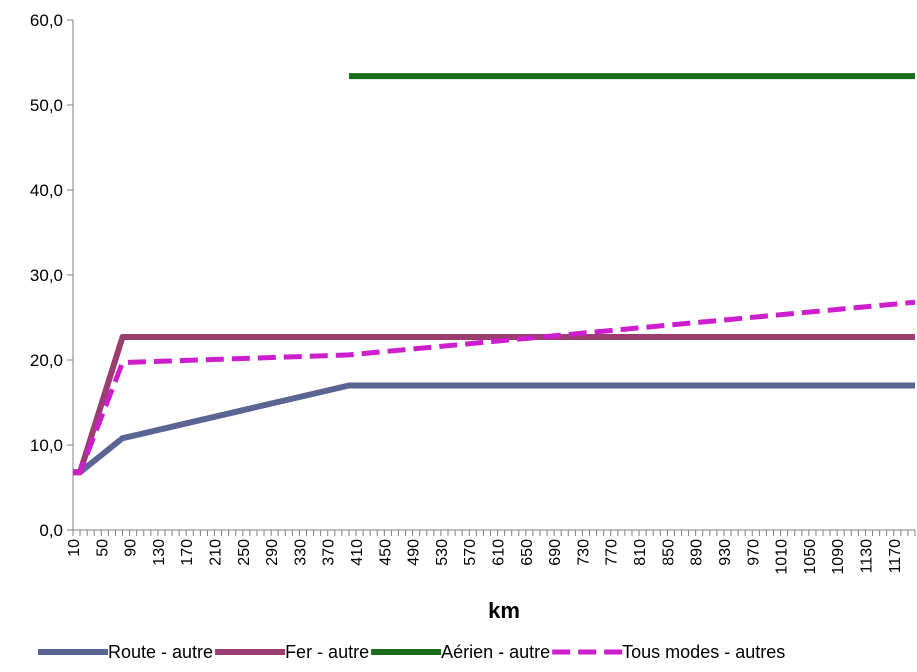 This screenshot has height=672, width=917. I want to click on legend-label-4: Tous modes - autres, so click(703, 652).